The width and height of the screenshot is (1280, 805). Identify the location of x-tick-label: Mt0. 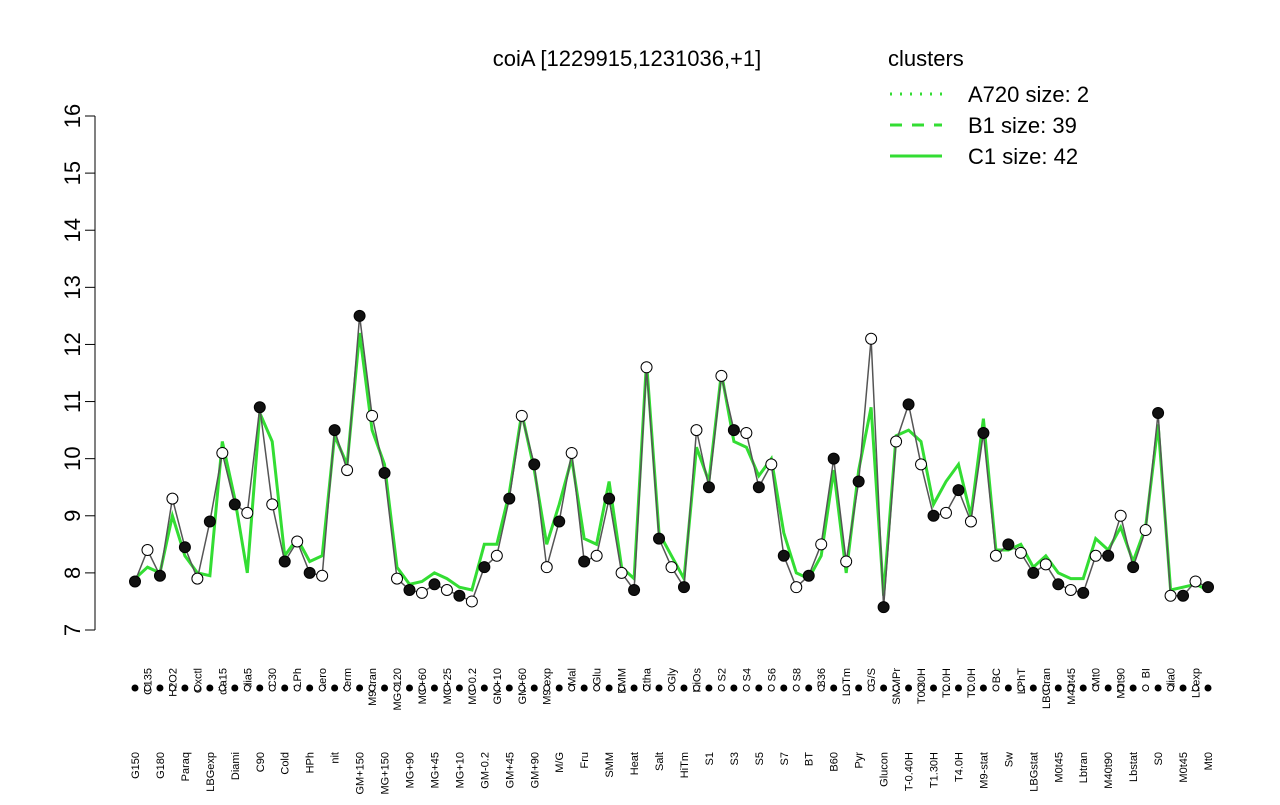
(1097, 677).